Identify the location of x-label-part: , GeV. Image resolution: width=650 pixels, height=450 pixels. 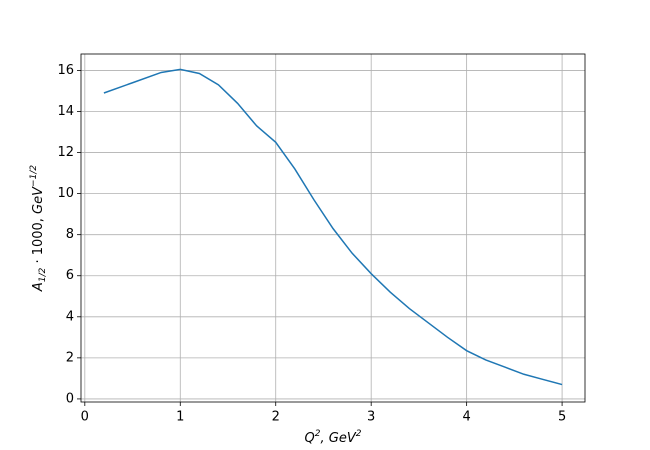
(339, 438).